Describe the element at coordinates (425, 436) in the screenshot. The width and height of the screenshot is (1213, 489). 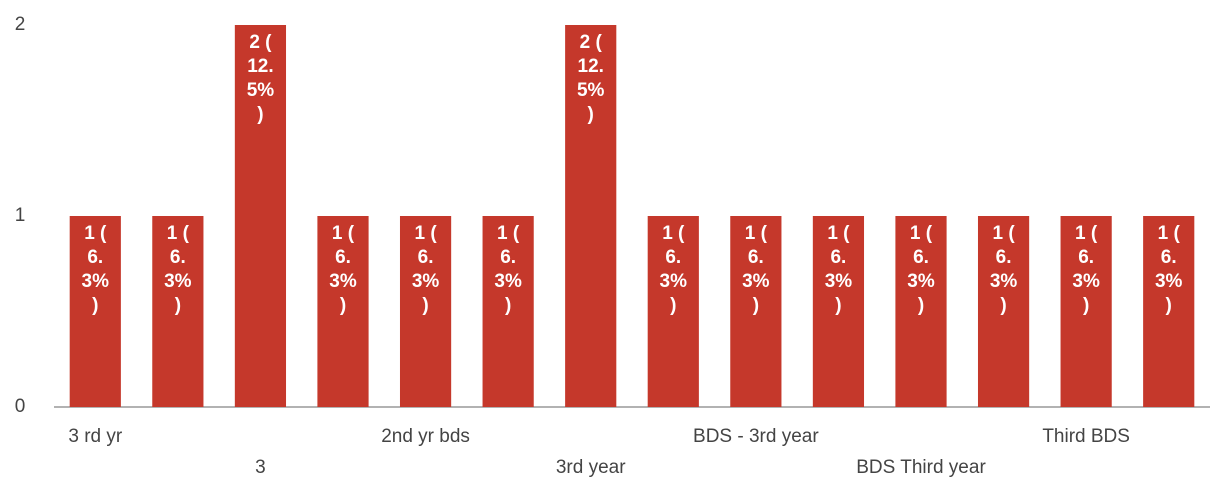
I see `x-tick-label: 2nd yr bds` at that location.